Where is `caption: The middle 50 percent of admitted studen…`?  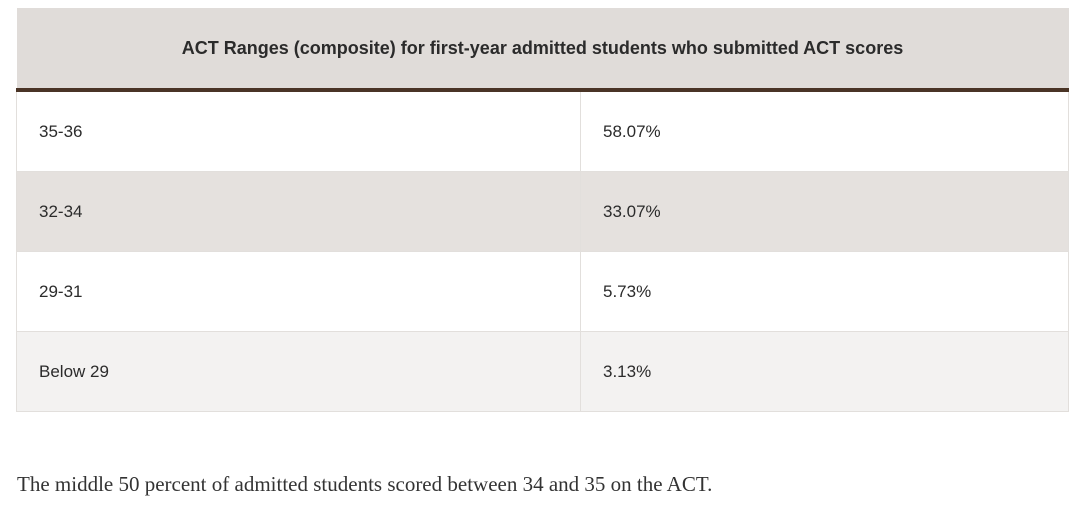 caption: The middle 50 percent of admitted studen… is located at coordinates (365, 484).